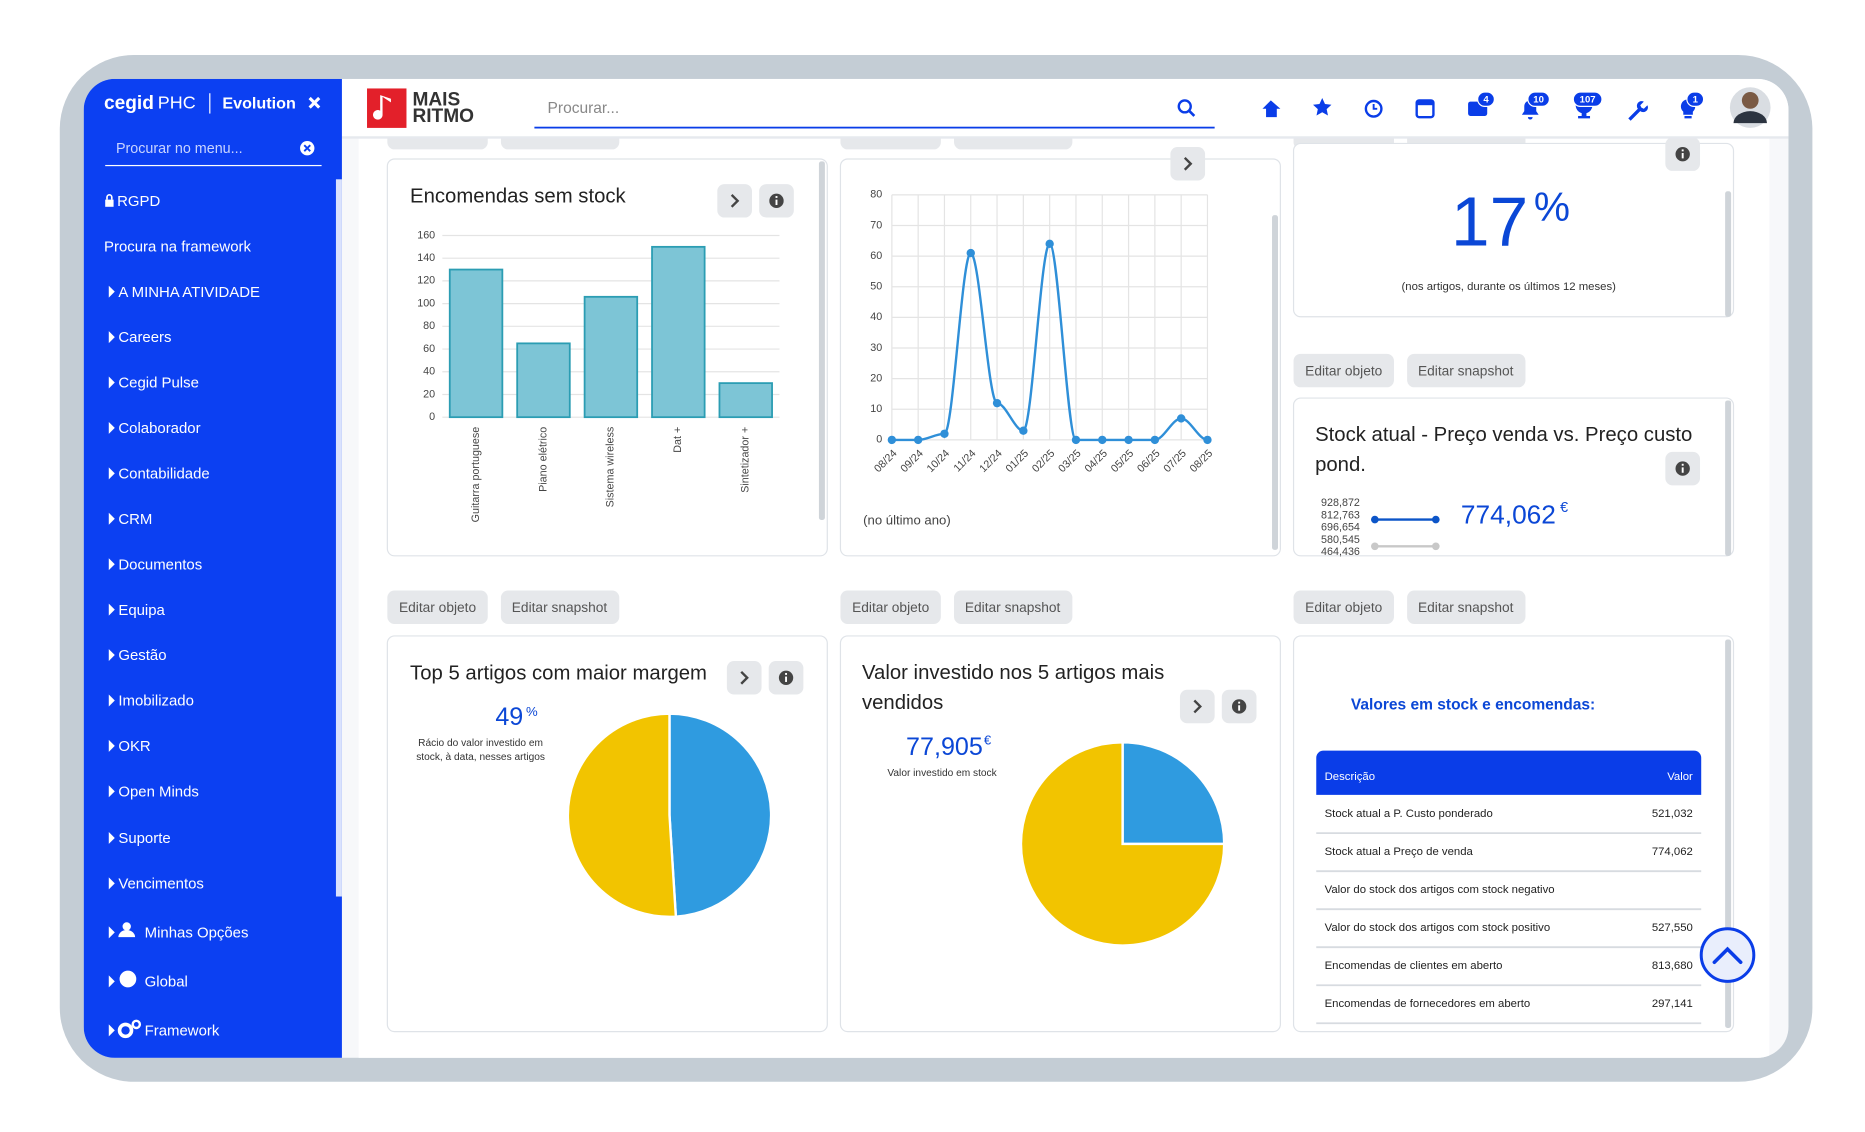 Image resolution: width=1865 pixels, height=1132 pixels. Describe the element at coordinates (141, 610) in the screenshot. I see `menu-item: Equipa` at that location.